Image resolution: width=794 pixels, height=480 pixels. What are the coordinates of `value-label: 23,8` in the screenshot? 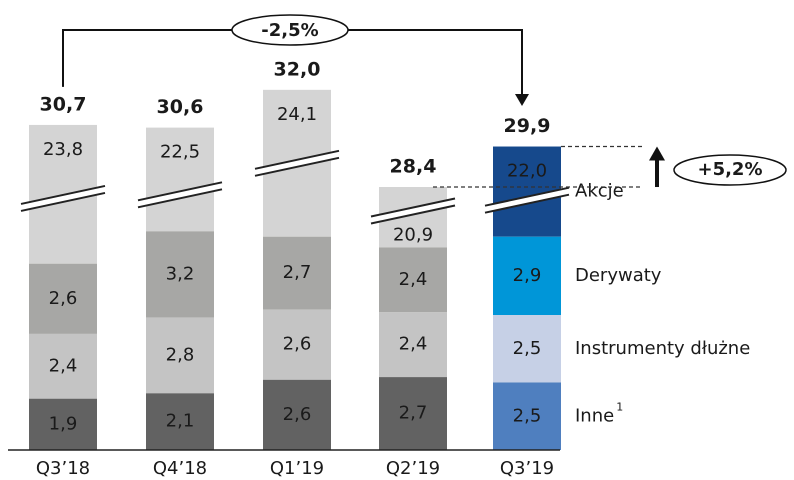 It's located at (63, 149).